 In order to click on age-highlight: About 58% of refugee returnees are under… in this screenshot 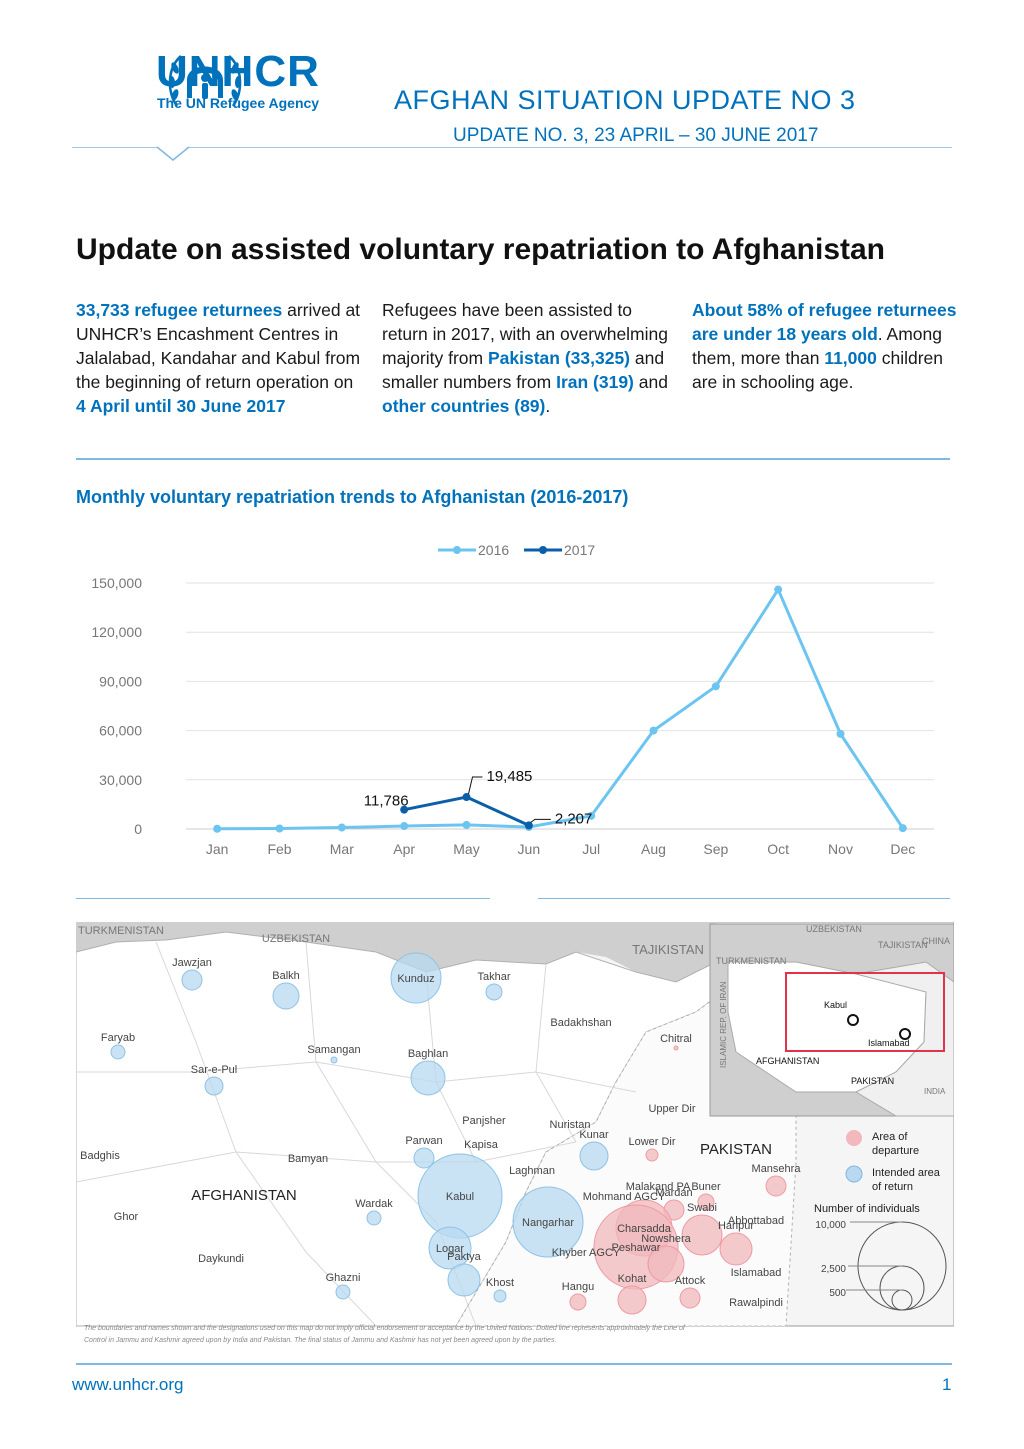, I will do `click(824, 322)`.